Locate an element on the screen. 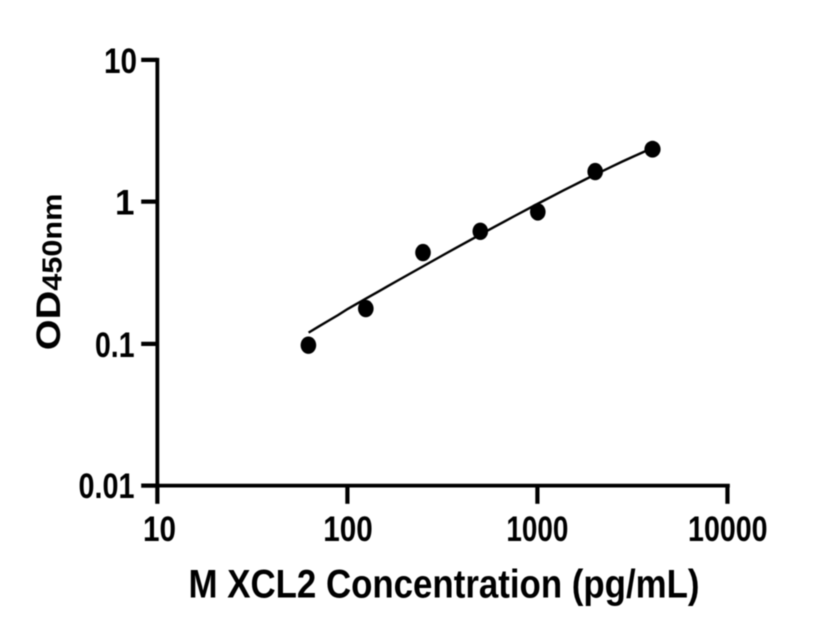  svg-text: 1 is located at coordinates (124, 203).